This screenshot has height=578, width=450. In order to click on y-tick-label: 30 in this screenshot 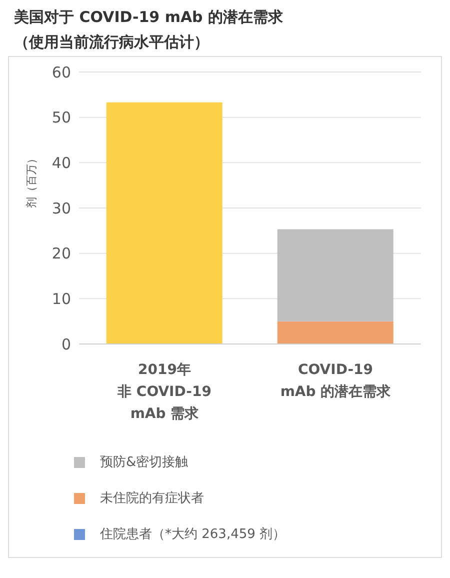, I will do `click(61, 208)`.